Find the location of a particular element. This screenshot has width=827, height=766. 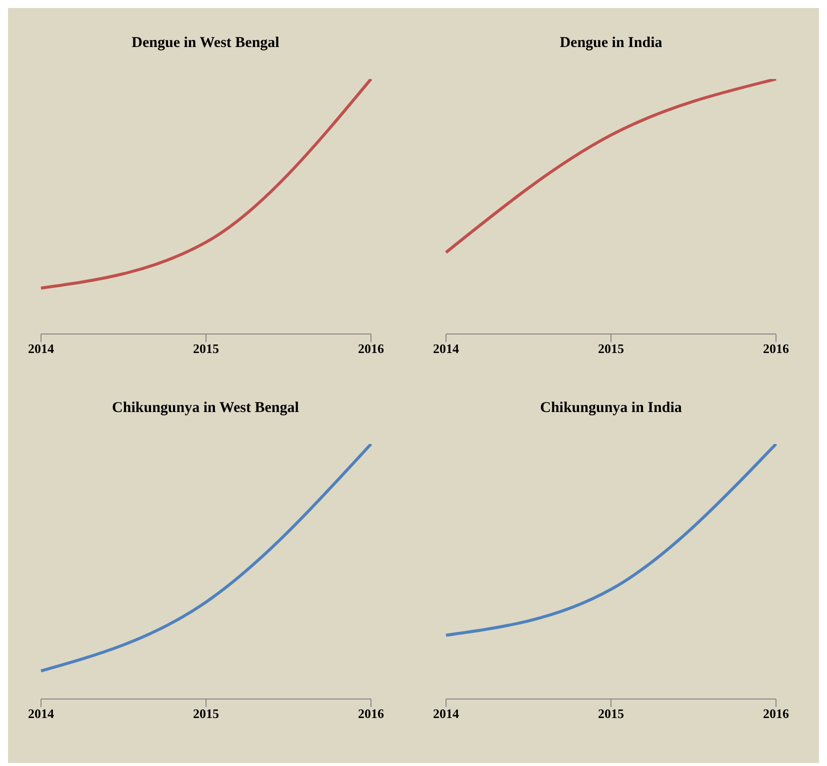

chart-title: Dengue in India is located at coordinates (611, 44).